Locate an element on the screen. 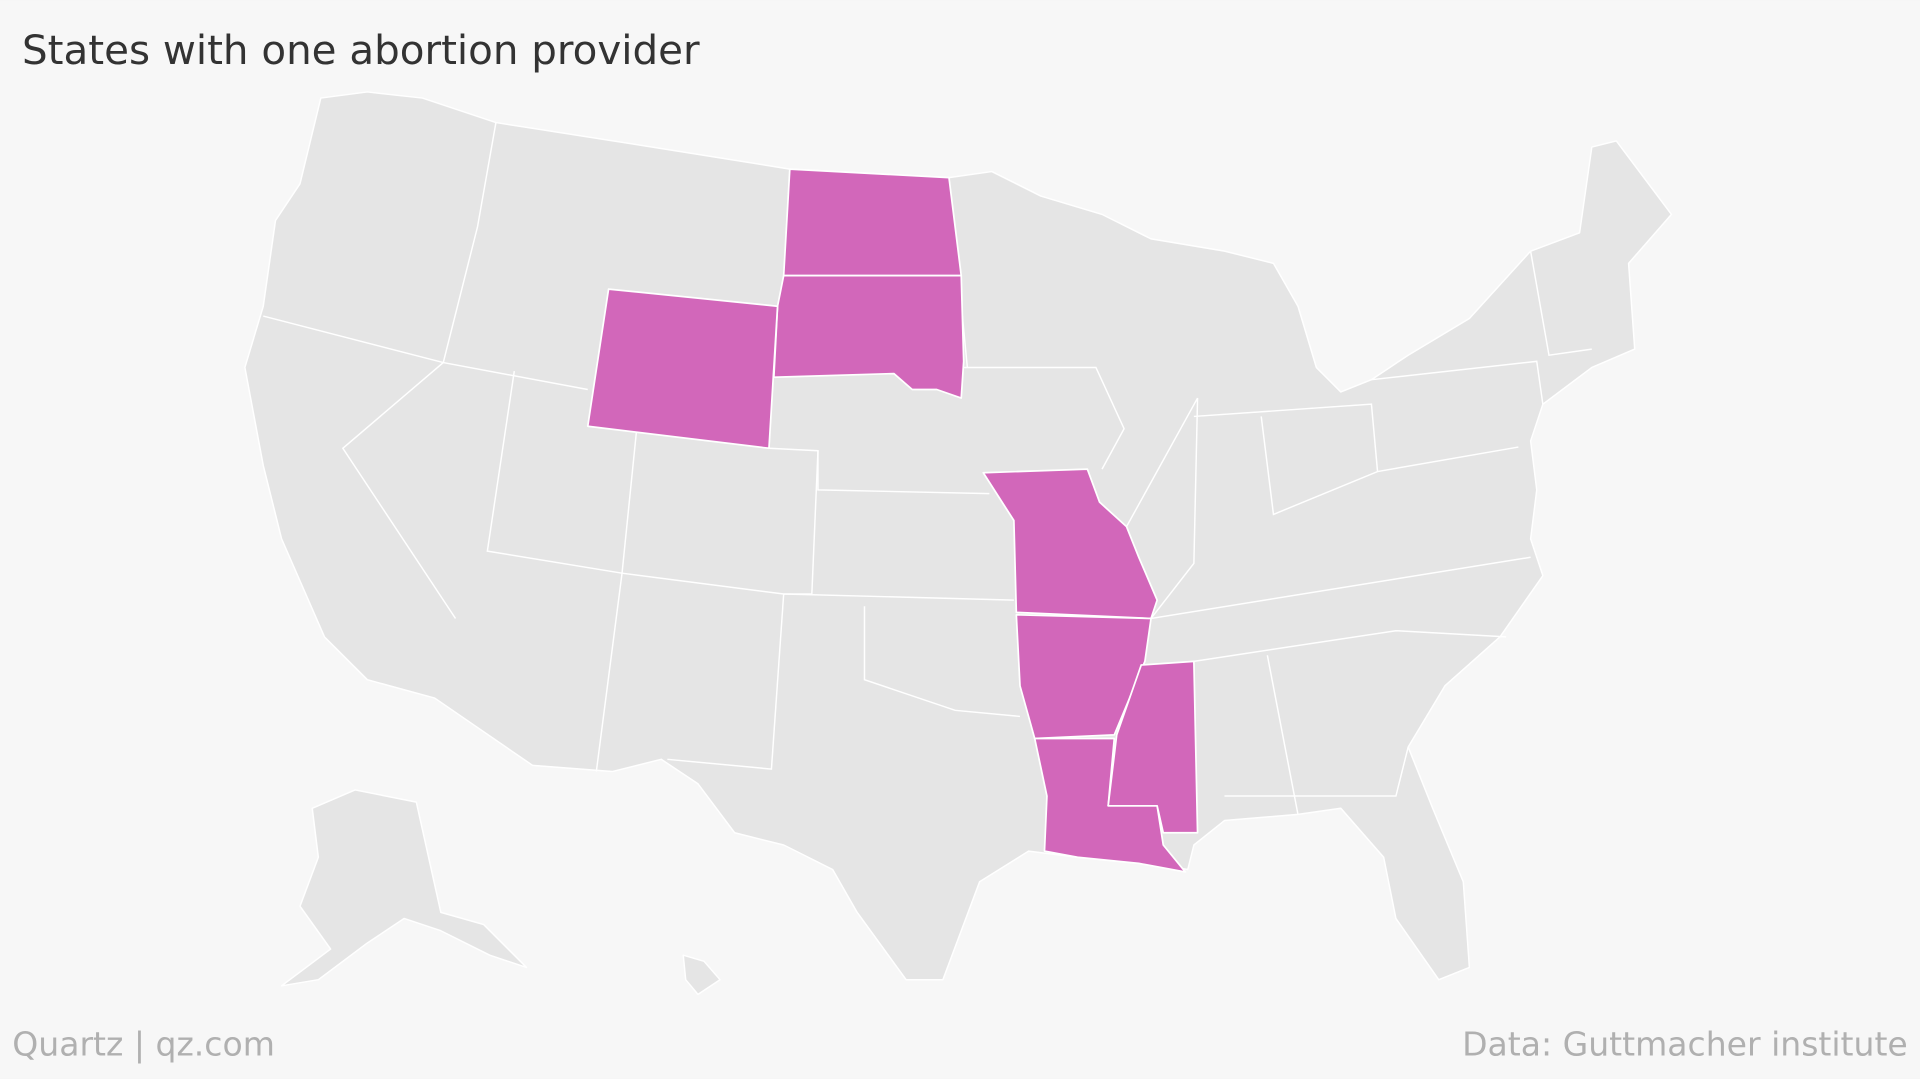 This screenshot has width=1920, height=1079. arkansas is located at coordinates (1083, 676).